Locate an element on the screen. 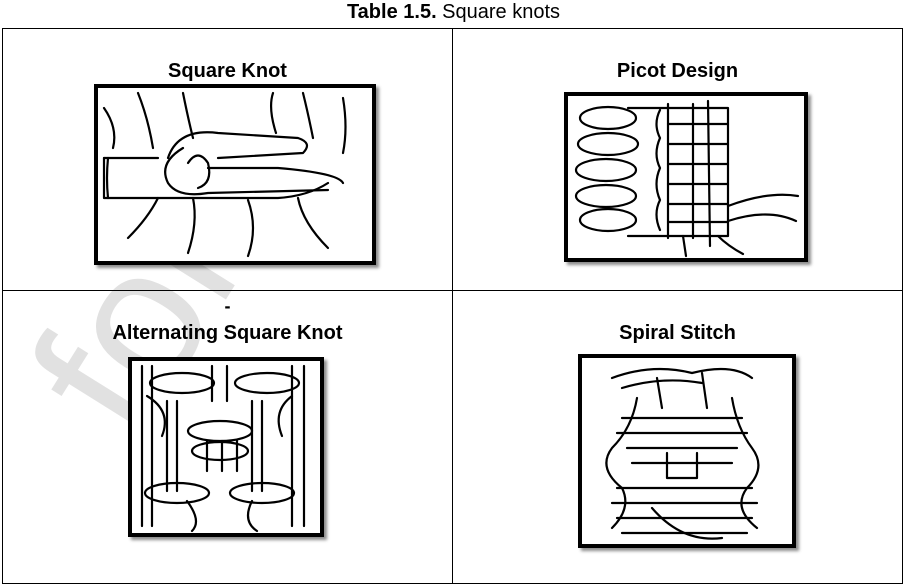 The width and height of the screenshot is (907, 586). cell-title-spiral-stitch: Spiral Stitch is located at coordinates (677, 333).